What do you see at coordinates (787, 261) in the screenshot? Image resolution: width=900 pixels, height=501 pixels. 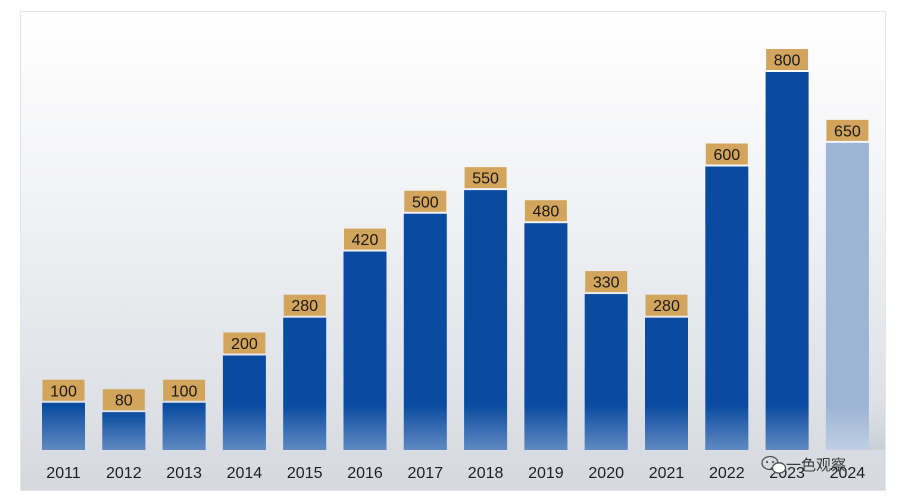 I see `bar-2023` at bounding box center [787, 261].